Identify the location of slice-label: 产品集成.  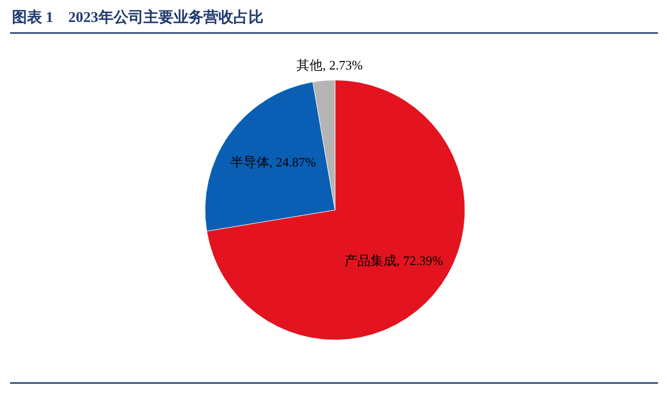
(370, 260).